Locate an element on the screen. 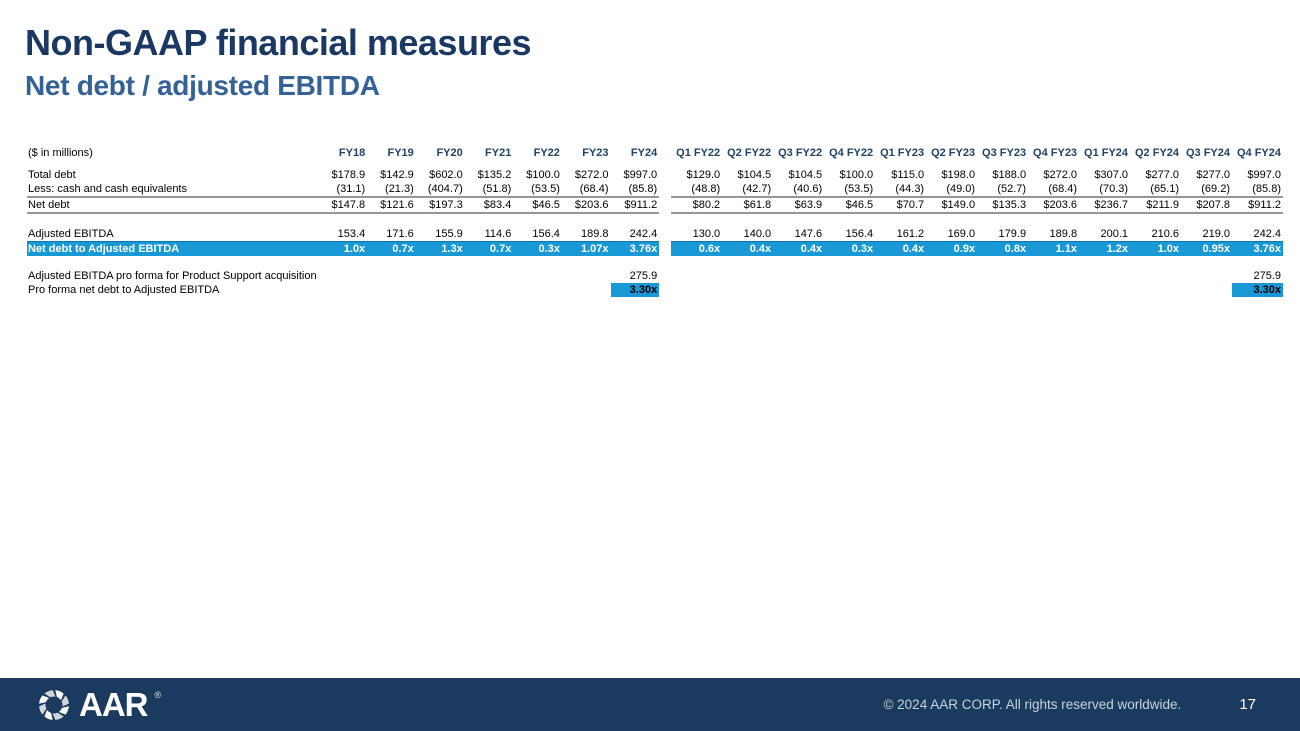  cell: 3.30x is located at coordinates (635, 290).